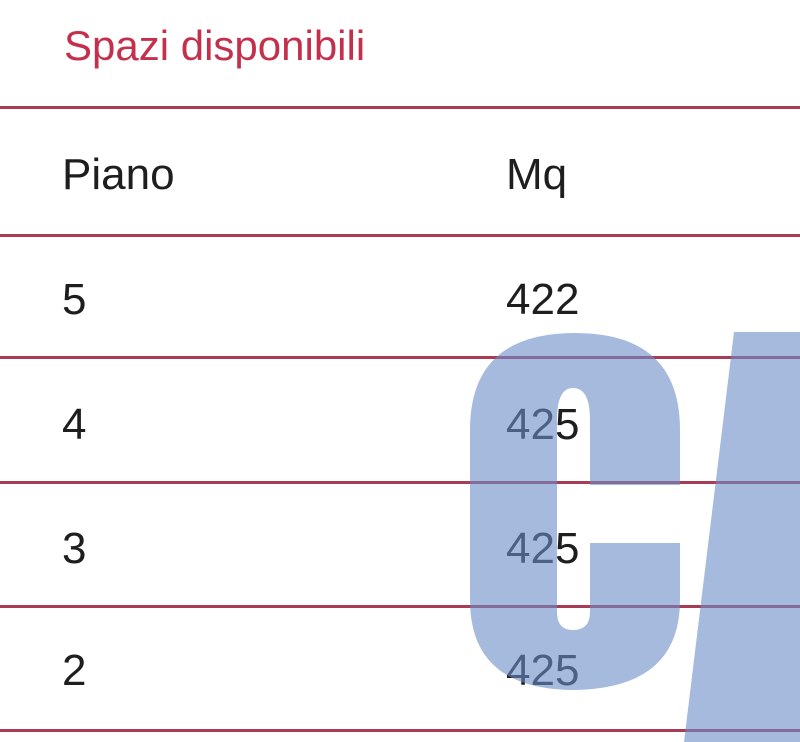 The width and height of the screenshot is (800, 742). Describe the element at coordinates (742, 537) in the screenshot. I see `watermark-slash-shape` at that location.